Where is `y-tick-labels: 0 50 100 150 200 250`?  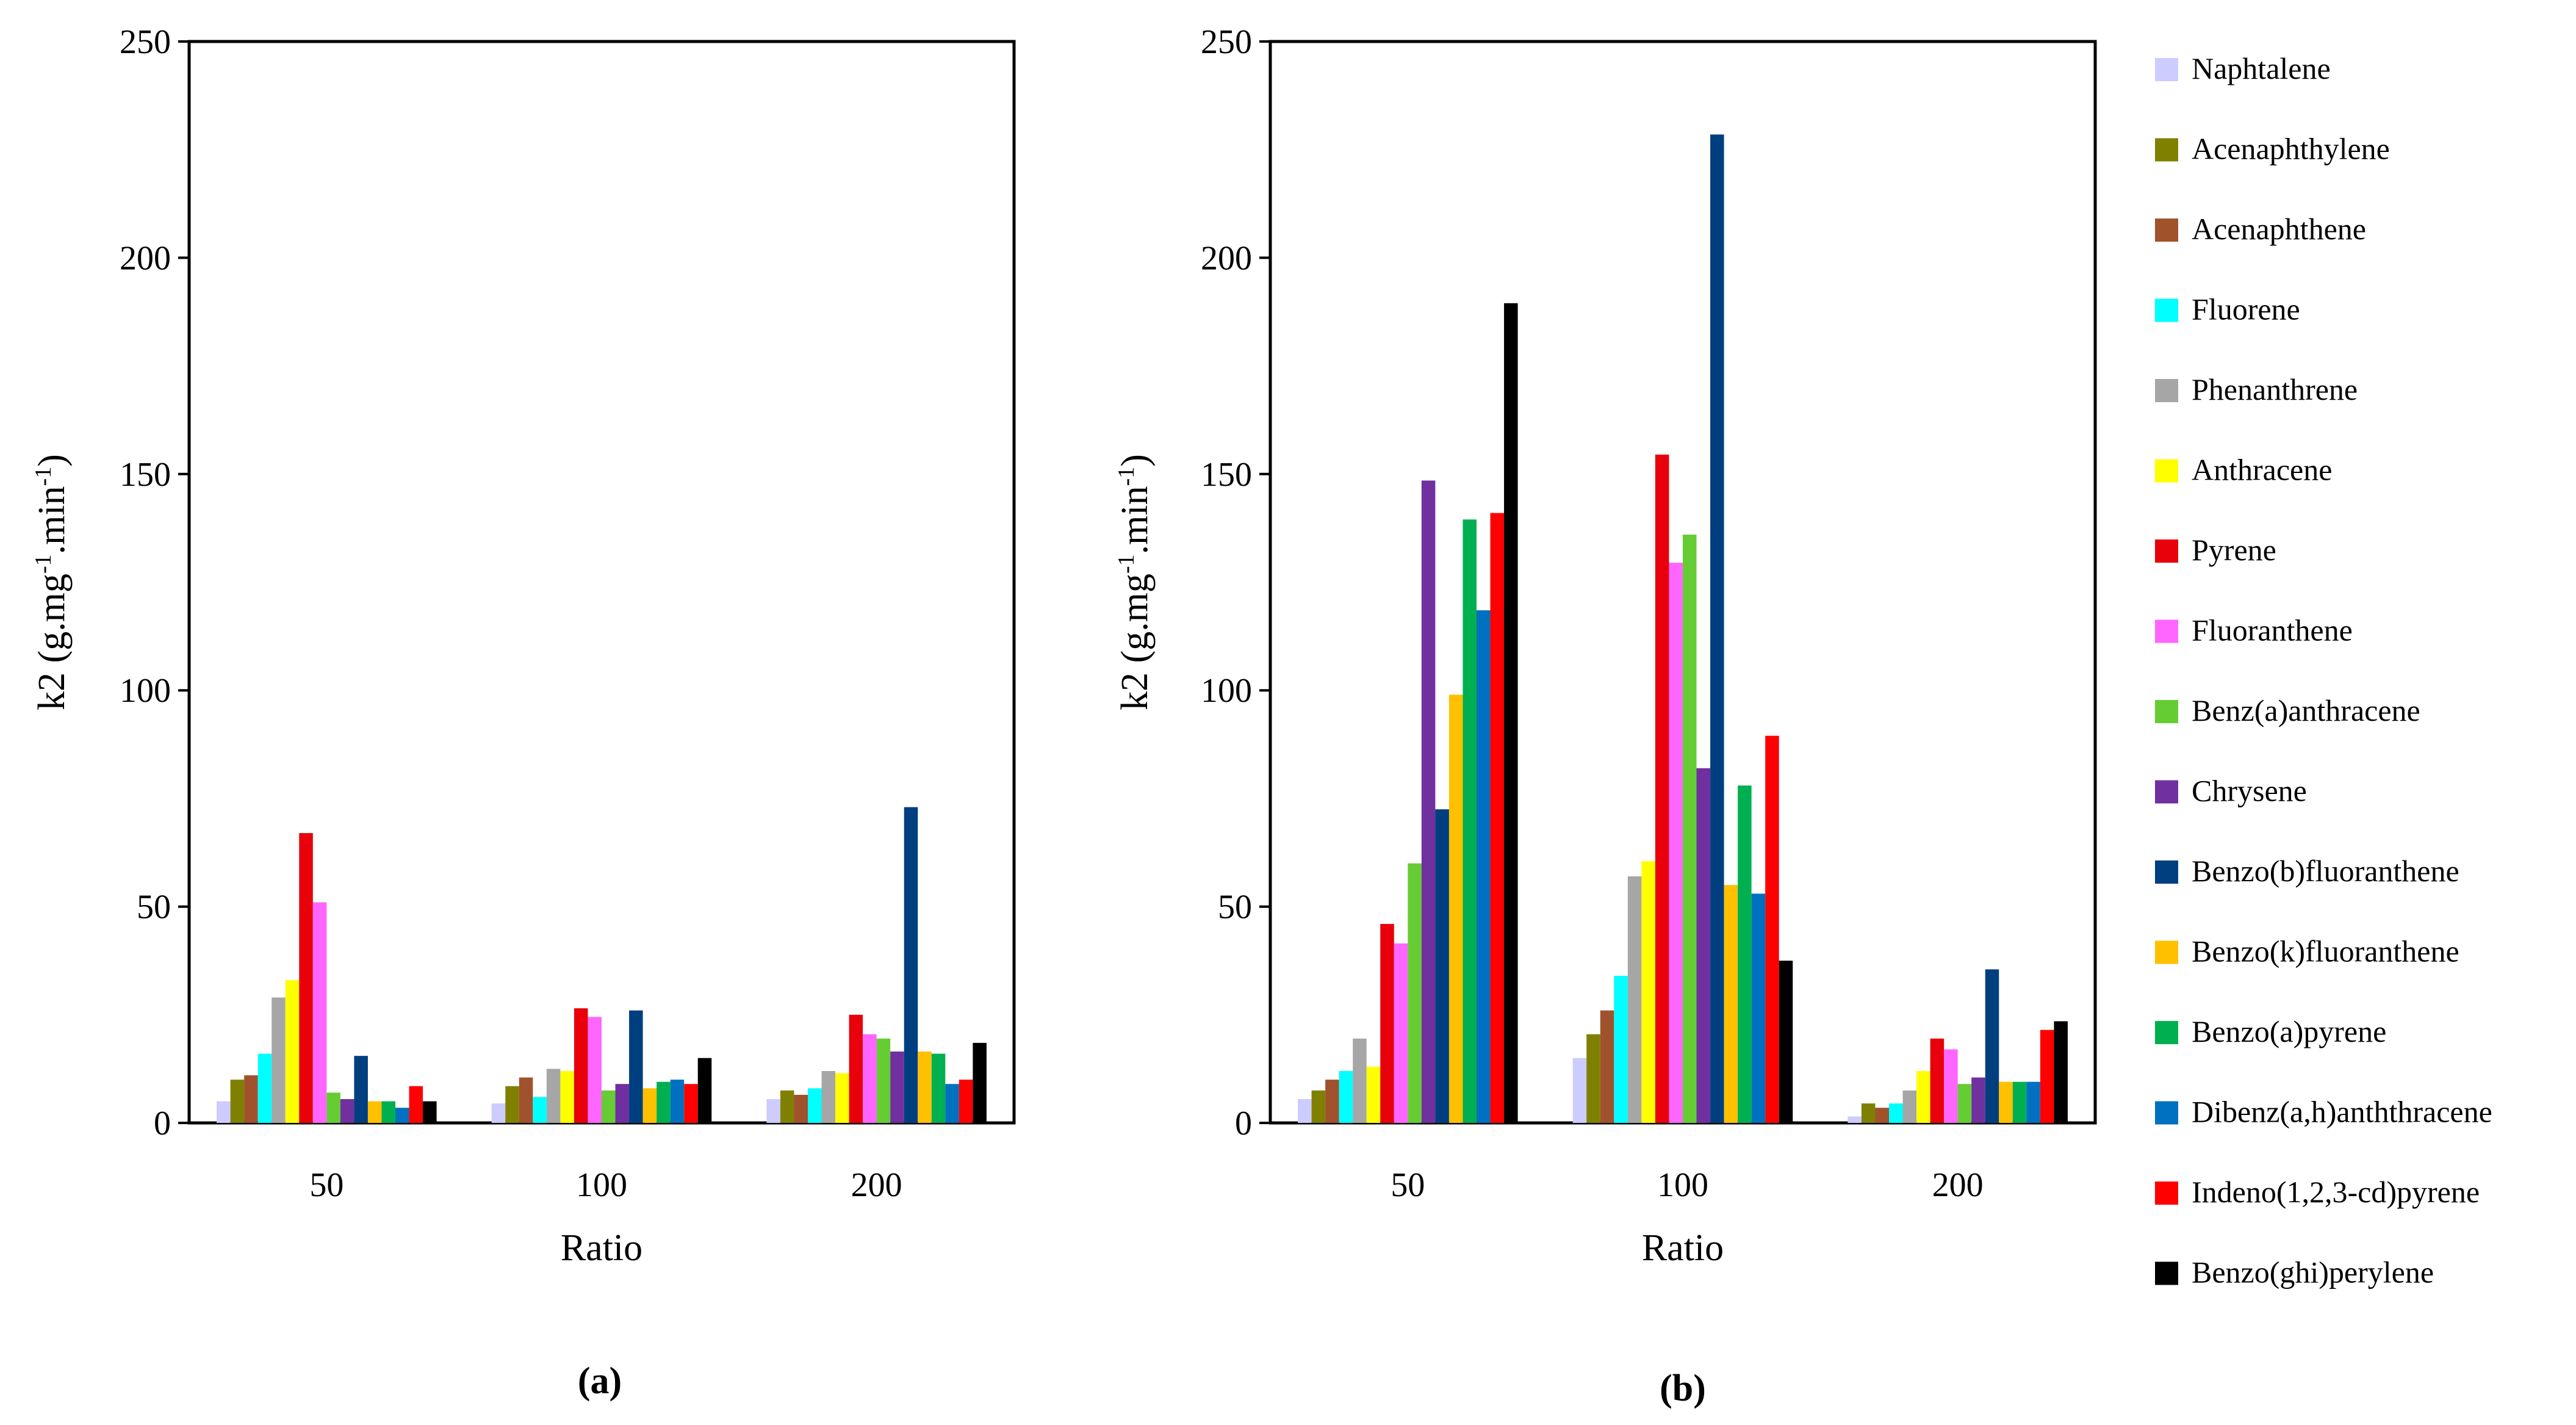
y-tick-labels: 0 50 100 150 200 250 is located at coordinates (1235, 583).